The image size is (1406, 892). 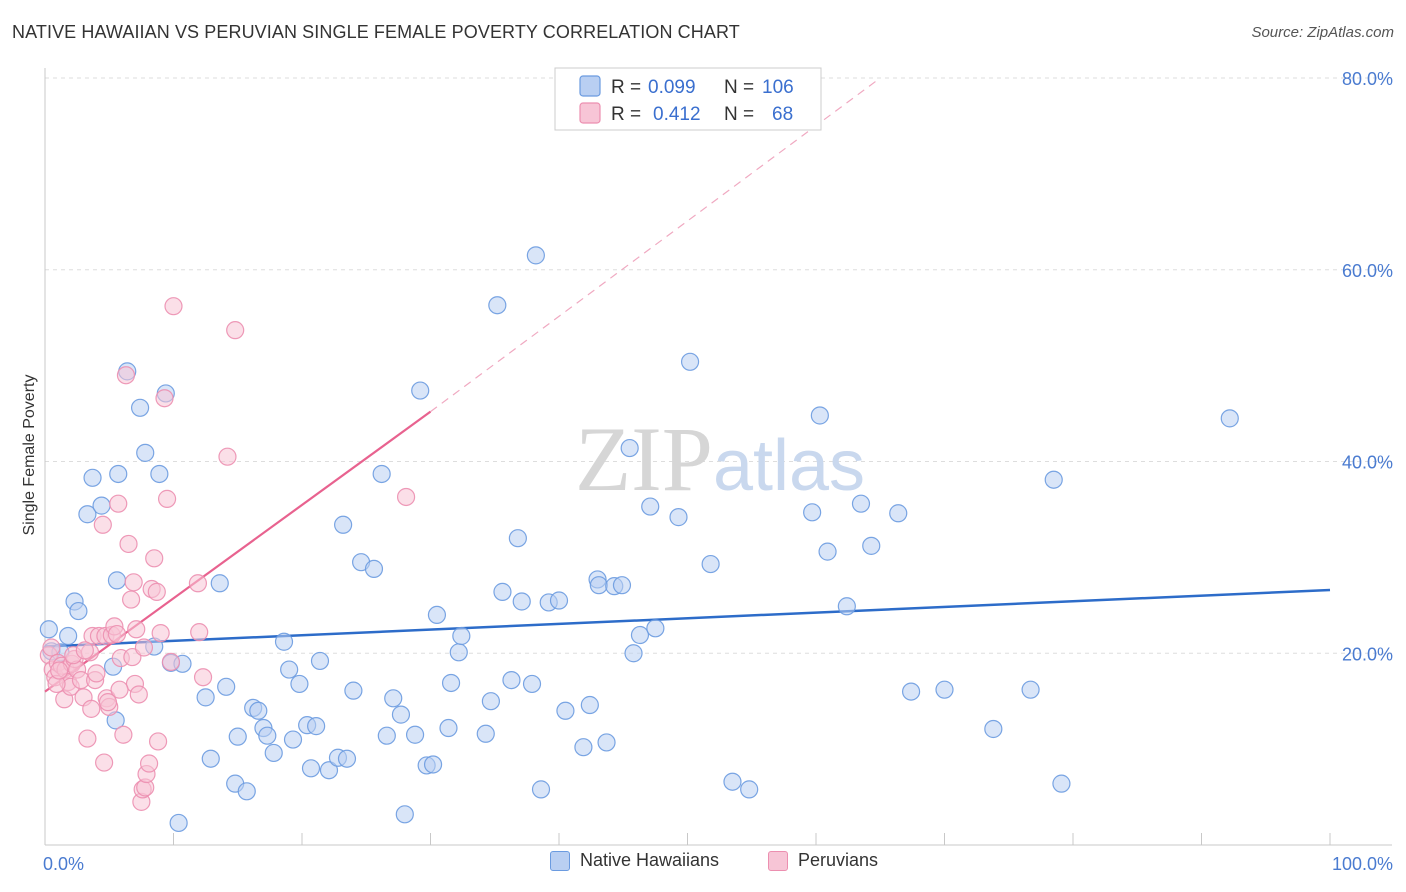 I want to click on legend-swatch-peruvians, so click(x=778, y=860).